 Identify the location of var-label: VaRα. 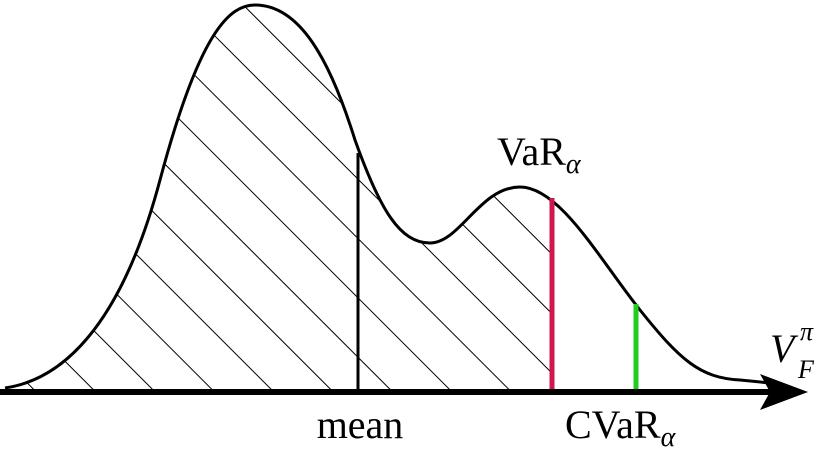
(539, 154).